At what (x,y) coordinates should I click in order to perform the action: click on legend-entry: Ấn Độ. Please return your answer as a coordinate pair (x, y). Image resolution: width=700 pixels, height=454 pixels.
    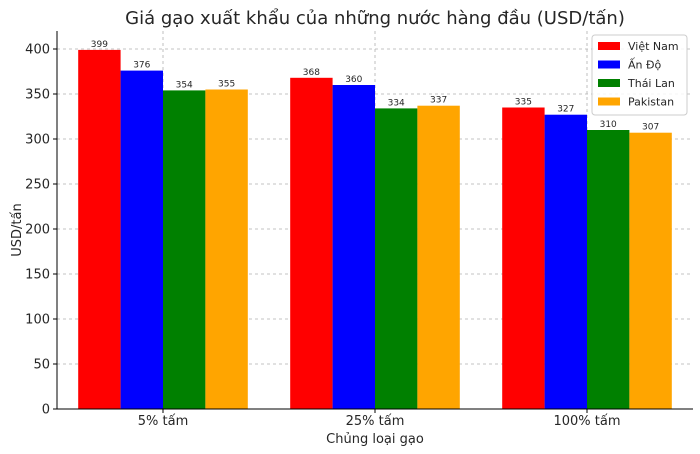
    Looking at the image, I should click on (645, 65).